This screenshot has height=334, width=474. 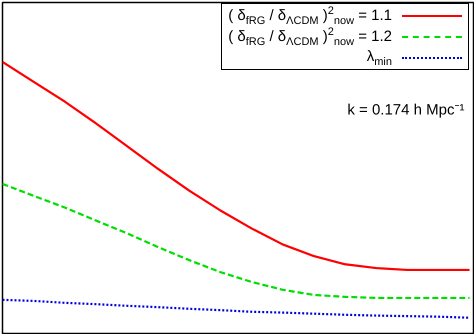 I want to click on annotation: k = 0.174 h Mpc⁻¹, so click(x=406, y=110).